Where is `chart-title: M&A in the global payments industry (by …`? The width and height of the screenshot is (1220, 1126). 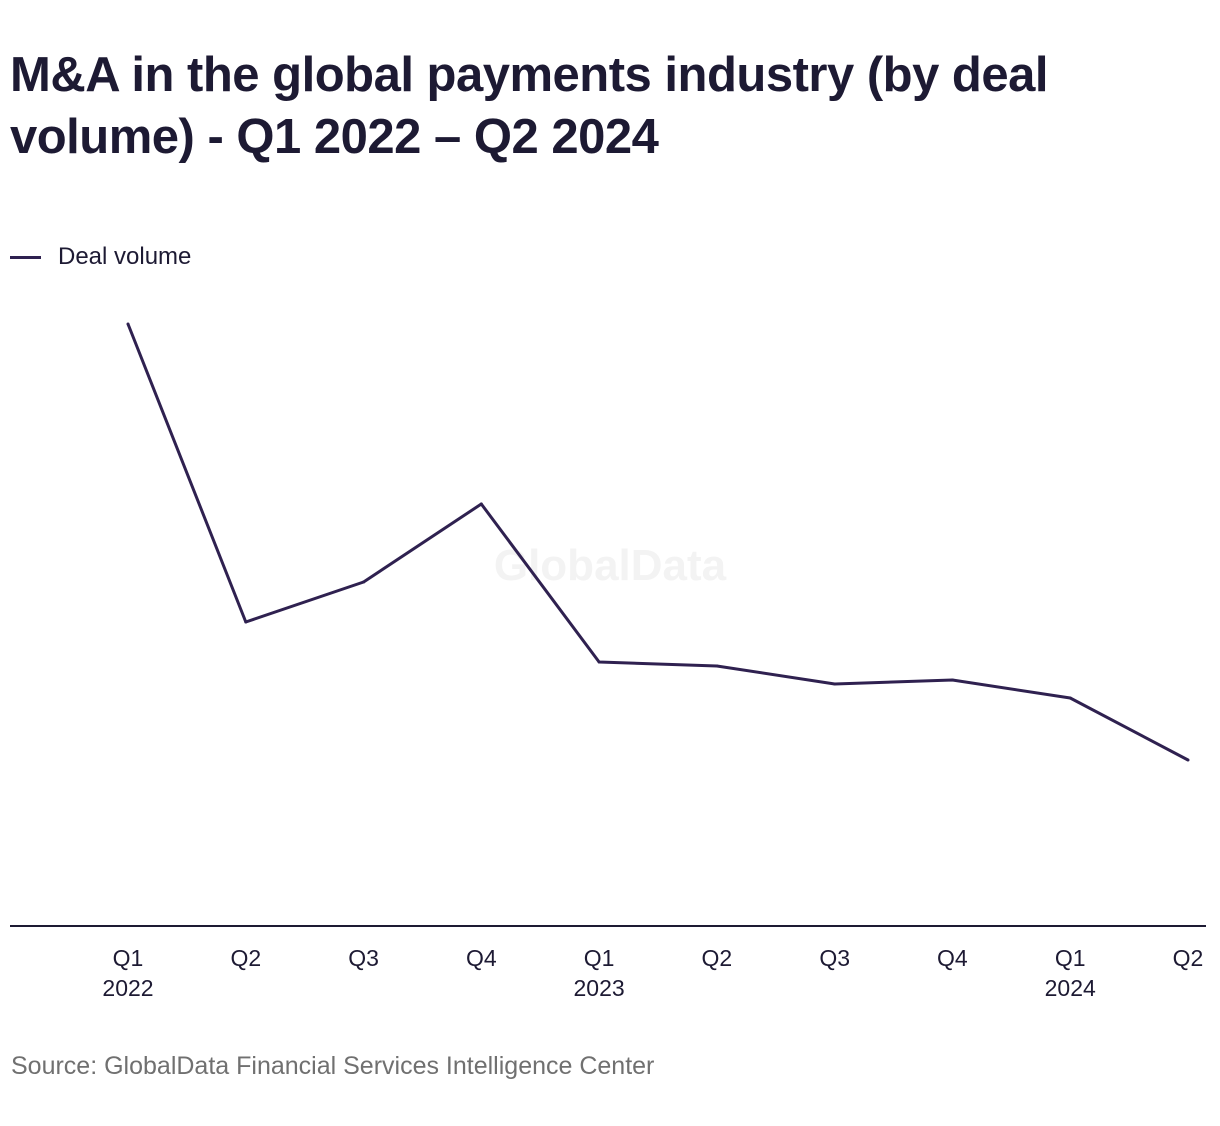
chart-title: M&A in the global payments industry (by … is located at coordinates (529, 106).